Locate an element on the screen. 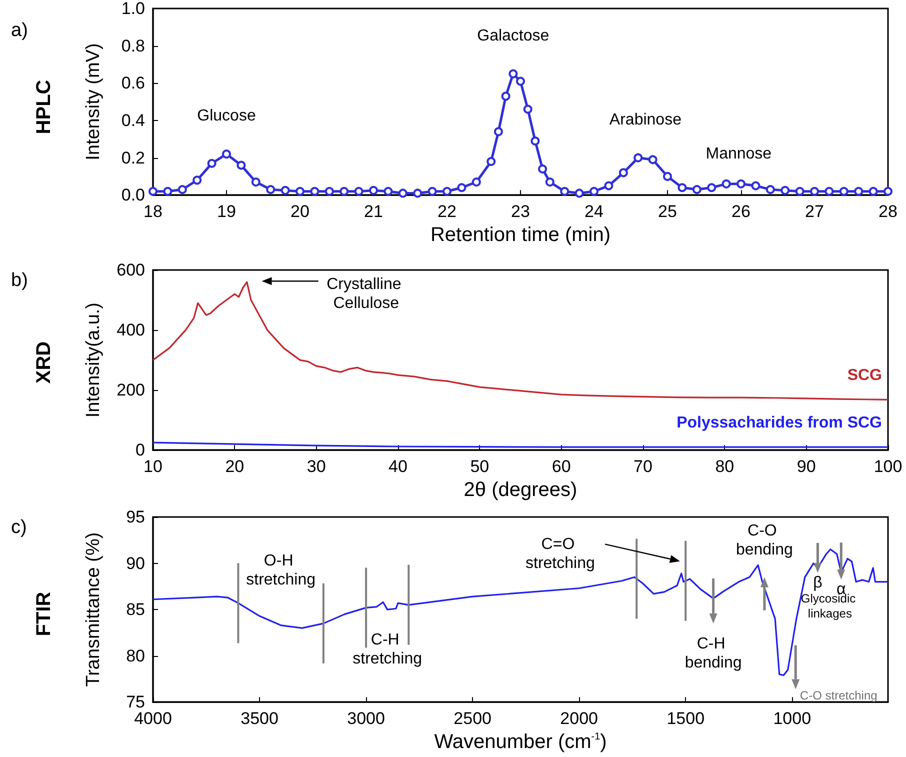 This screenshot has height=757, width=906. x-tick-label: 1500 is located at coordinates (685, 718).